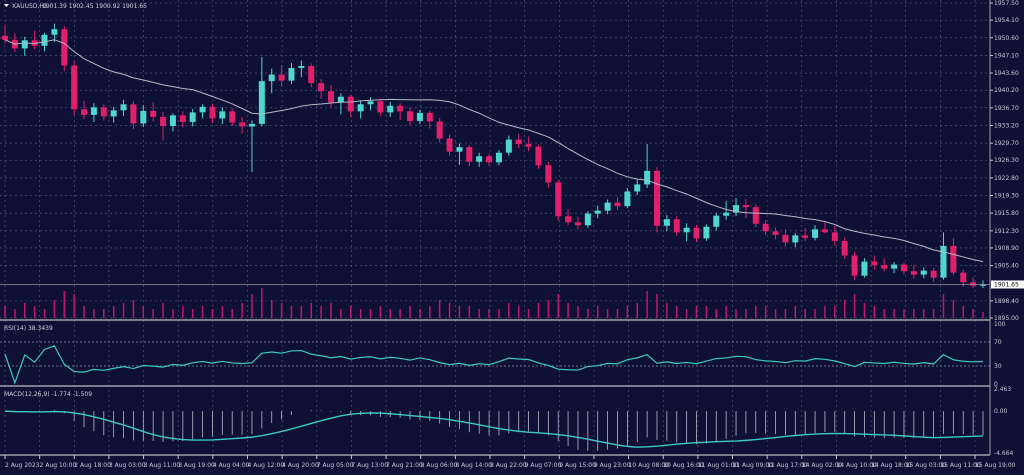  I want to click on price-label: 1922.80, so click(1006, 178).